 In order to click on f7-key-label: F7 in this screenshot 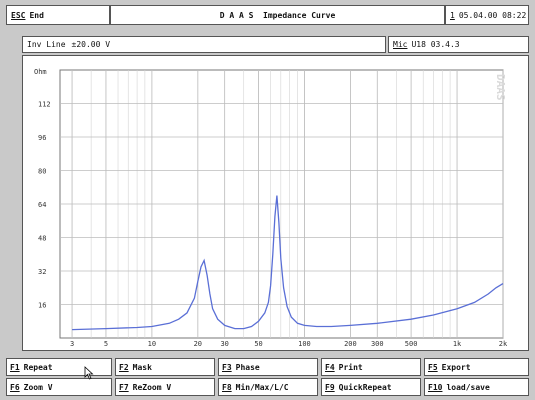, I will do `click(124, 387)`.